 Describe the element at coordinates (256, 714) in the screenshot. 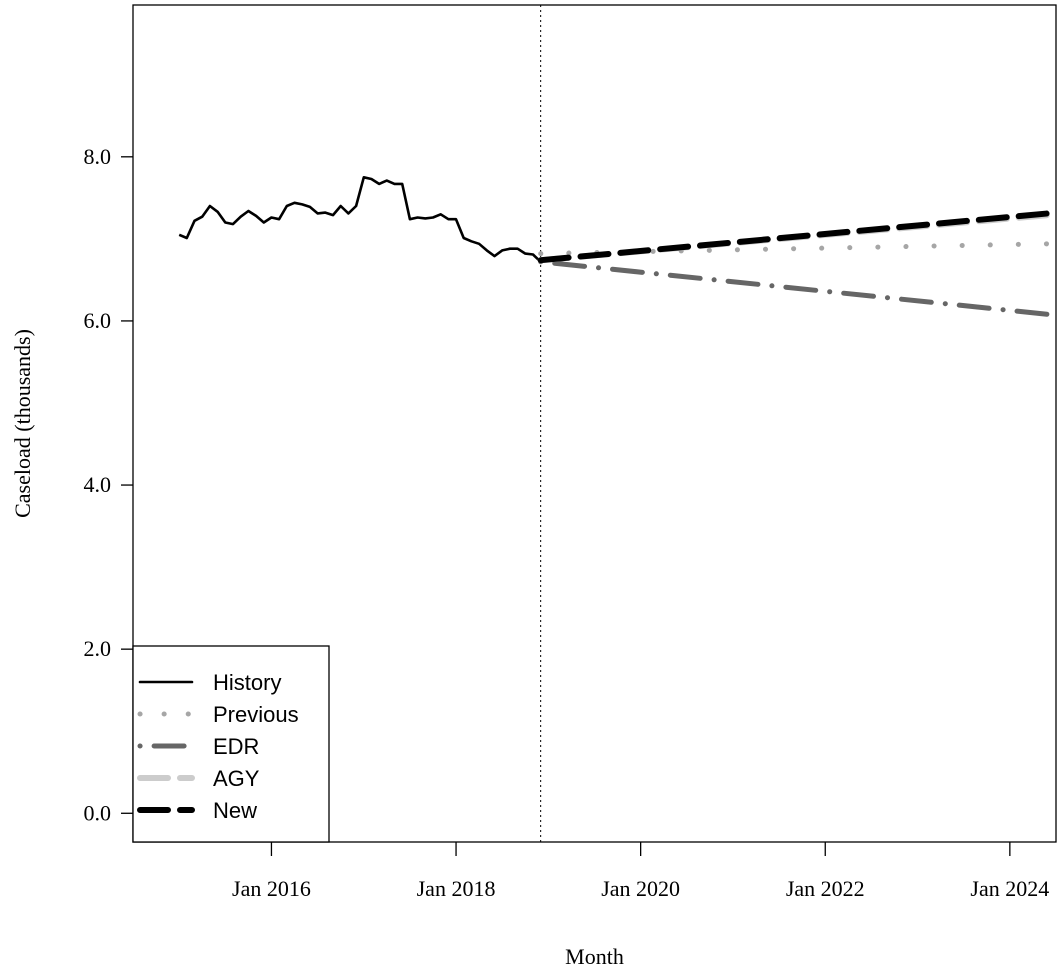

I see `legend-label-previous: Previous` at that location.